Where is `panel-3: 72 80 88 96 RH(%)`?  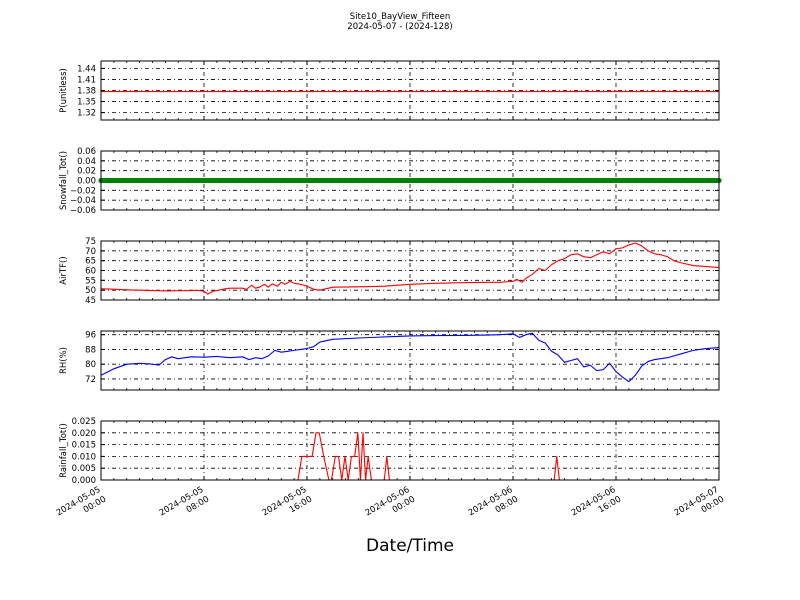 panel-3: 72 80 88 96 RH(%) is located at coordinates (389, 360).